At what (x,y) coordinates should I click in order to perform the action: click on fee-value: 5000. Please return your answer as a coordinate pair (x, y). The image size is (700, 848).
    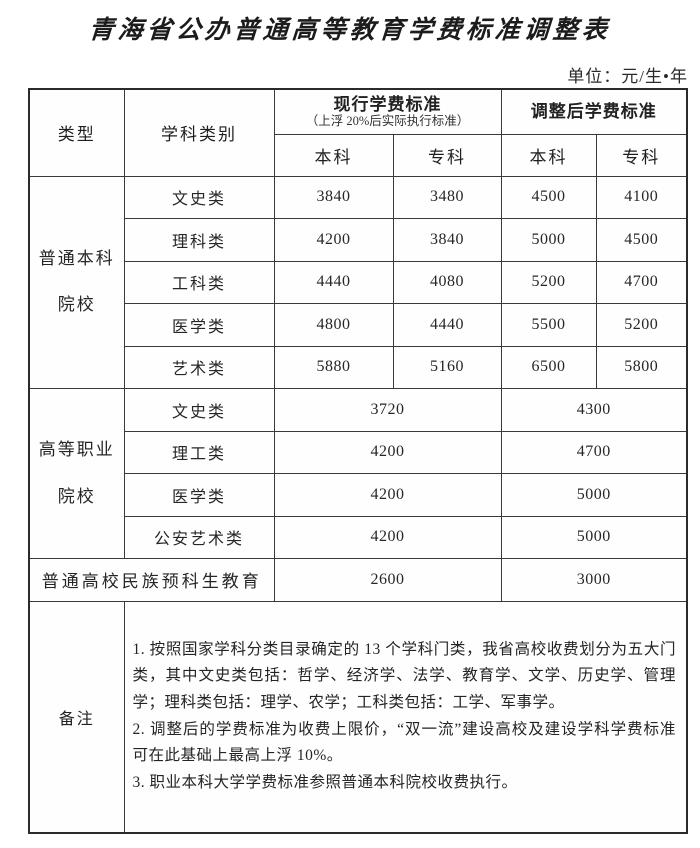
    Looking at the image, I should click on (548, 240).